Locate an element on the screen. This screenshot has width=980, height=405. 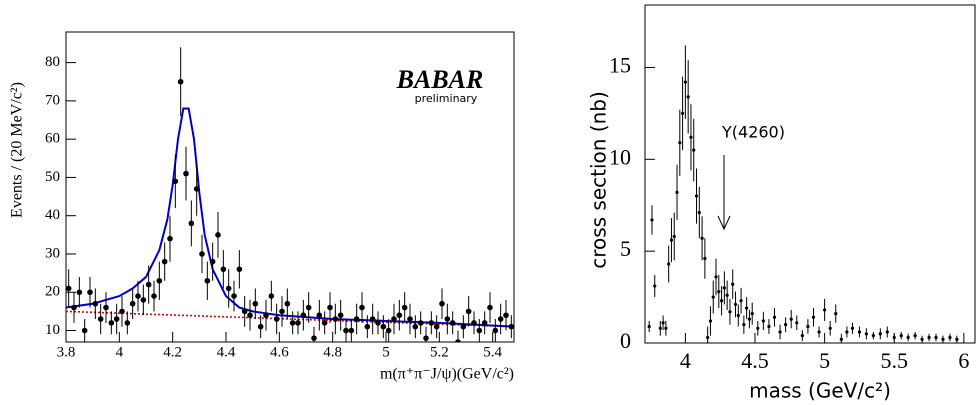
y-tick-label: 0 is located at coordinates (625, 340).